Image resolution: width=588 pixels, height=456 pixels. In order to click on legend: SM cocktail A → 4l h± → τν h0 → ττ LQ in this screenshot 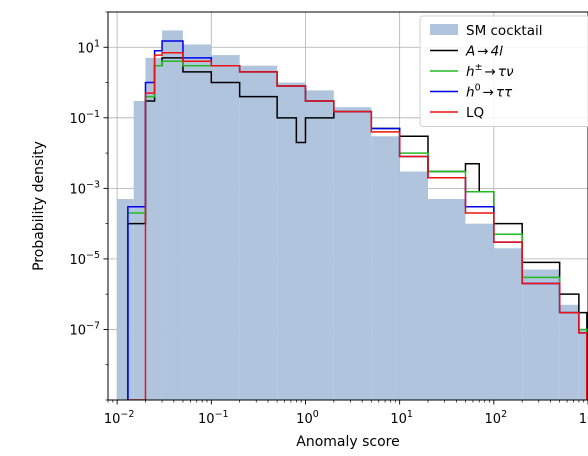, I will do `click(503, 71)`.